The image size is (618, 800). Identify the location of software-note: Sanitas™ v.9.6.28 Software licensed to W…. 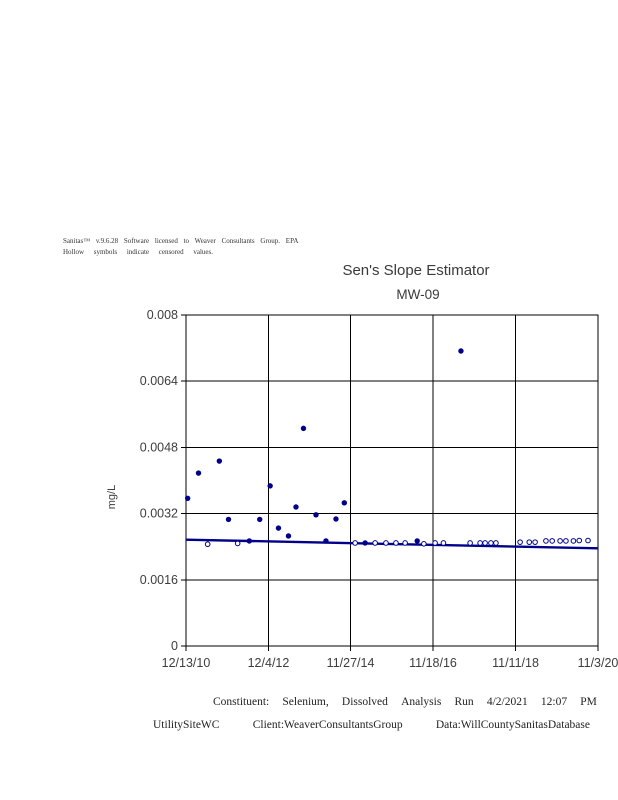
(198, 247).